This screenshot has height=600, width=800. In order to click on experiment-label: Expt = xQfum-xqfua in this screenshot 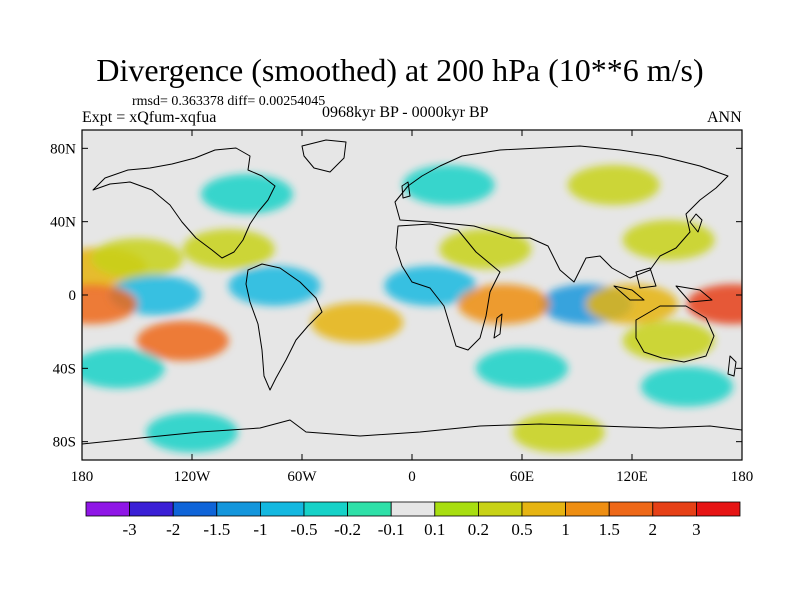, I will do `click(149, 117)`.